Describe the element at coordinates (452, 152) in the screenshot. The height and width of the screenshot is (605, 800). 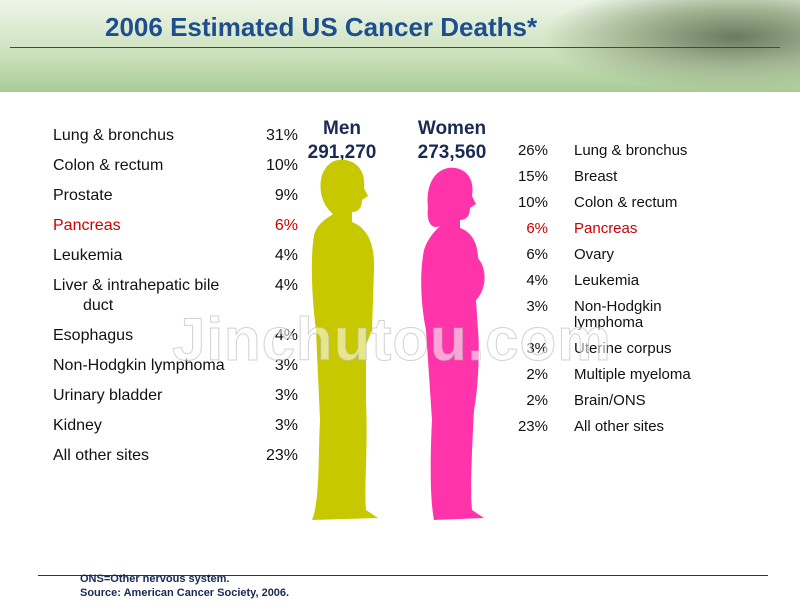
I see `women-total: 273,560` at that location.